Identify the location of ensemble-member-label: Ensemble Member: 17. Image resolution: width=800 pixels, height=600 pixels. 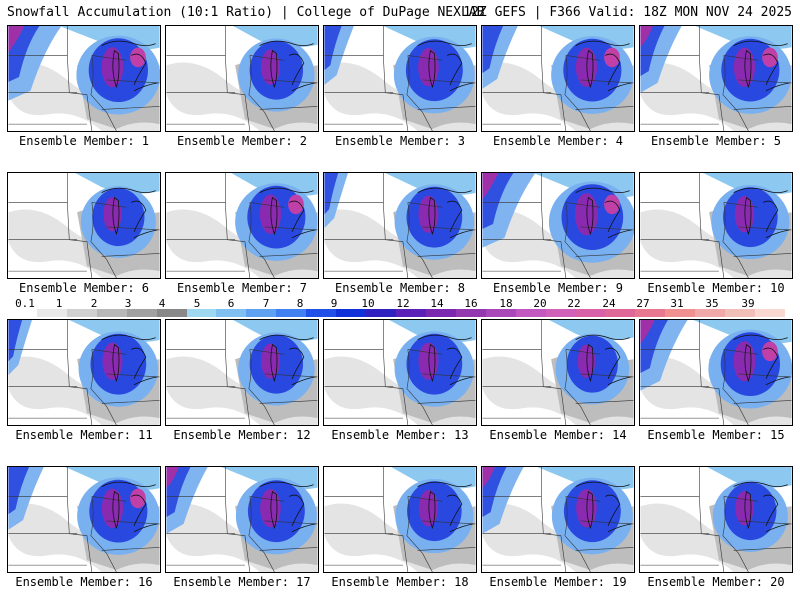
(242, 582).